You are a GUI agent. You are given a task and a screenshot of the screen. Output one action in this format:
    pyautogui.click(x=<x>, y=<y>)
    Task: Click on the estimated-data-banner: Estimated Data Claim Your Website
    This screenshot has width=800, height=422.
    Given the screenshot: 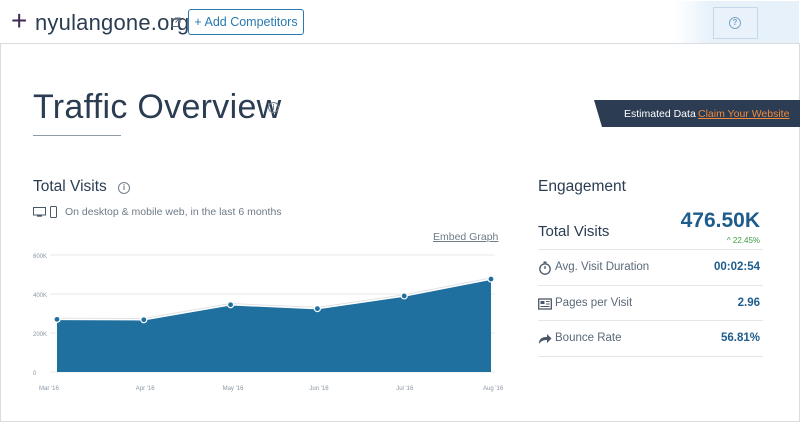 What is the action you would take?
    pyautogui.click(x=697, y=113)
    